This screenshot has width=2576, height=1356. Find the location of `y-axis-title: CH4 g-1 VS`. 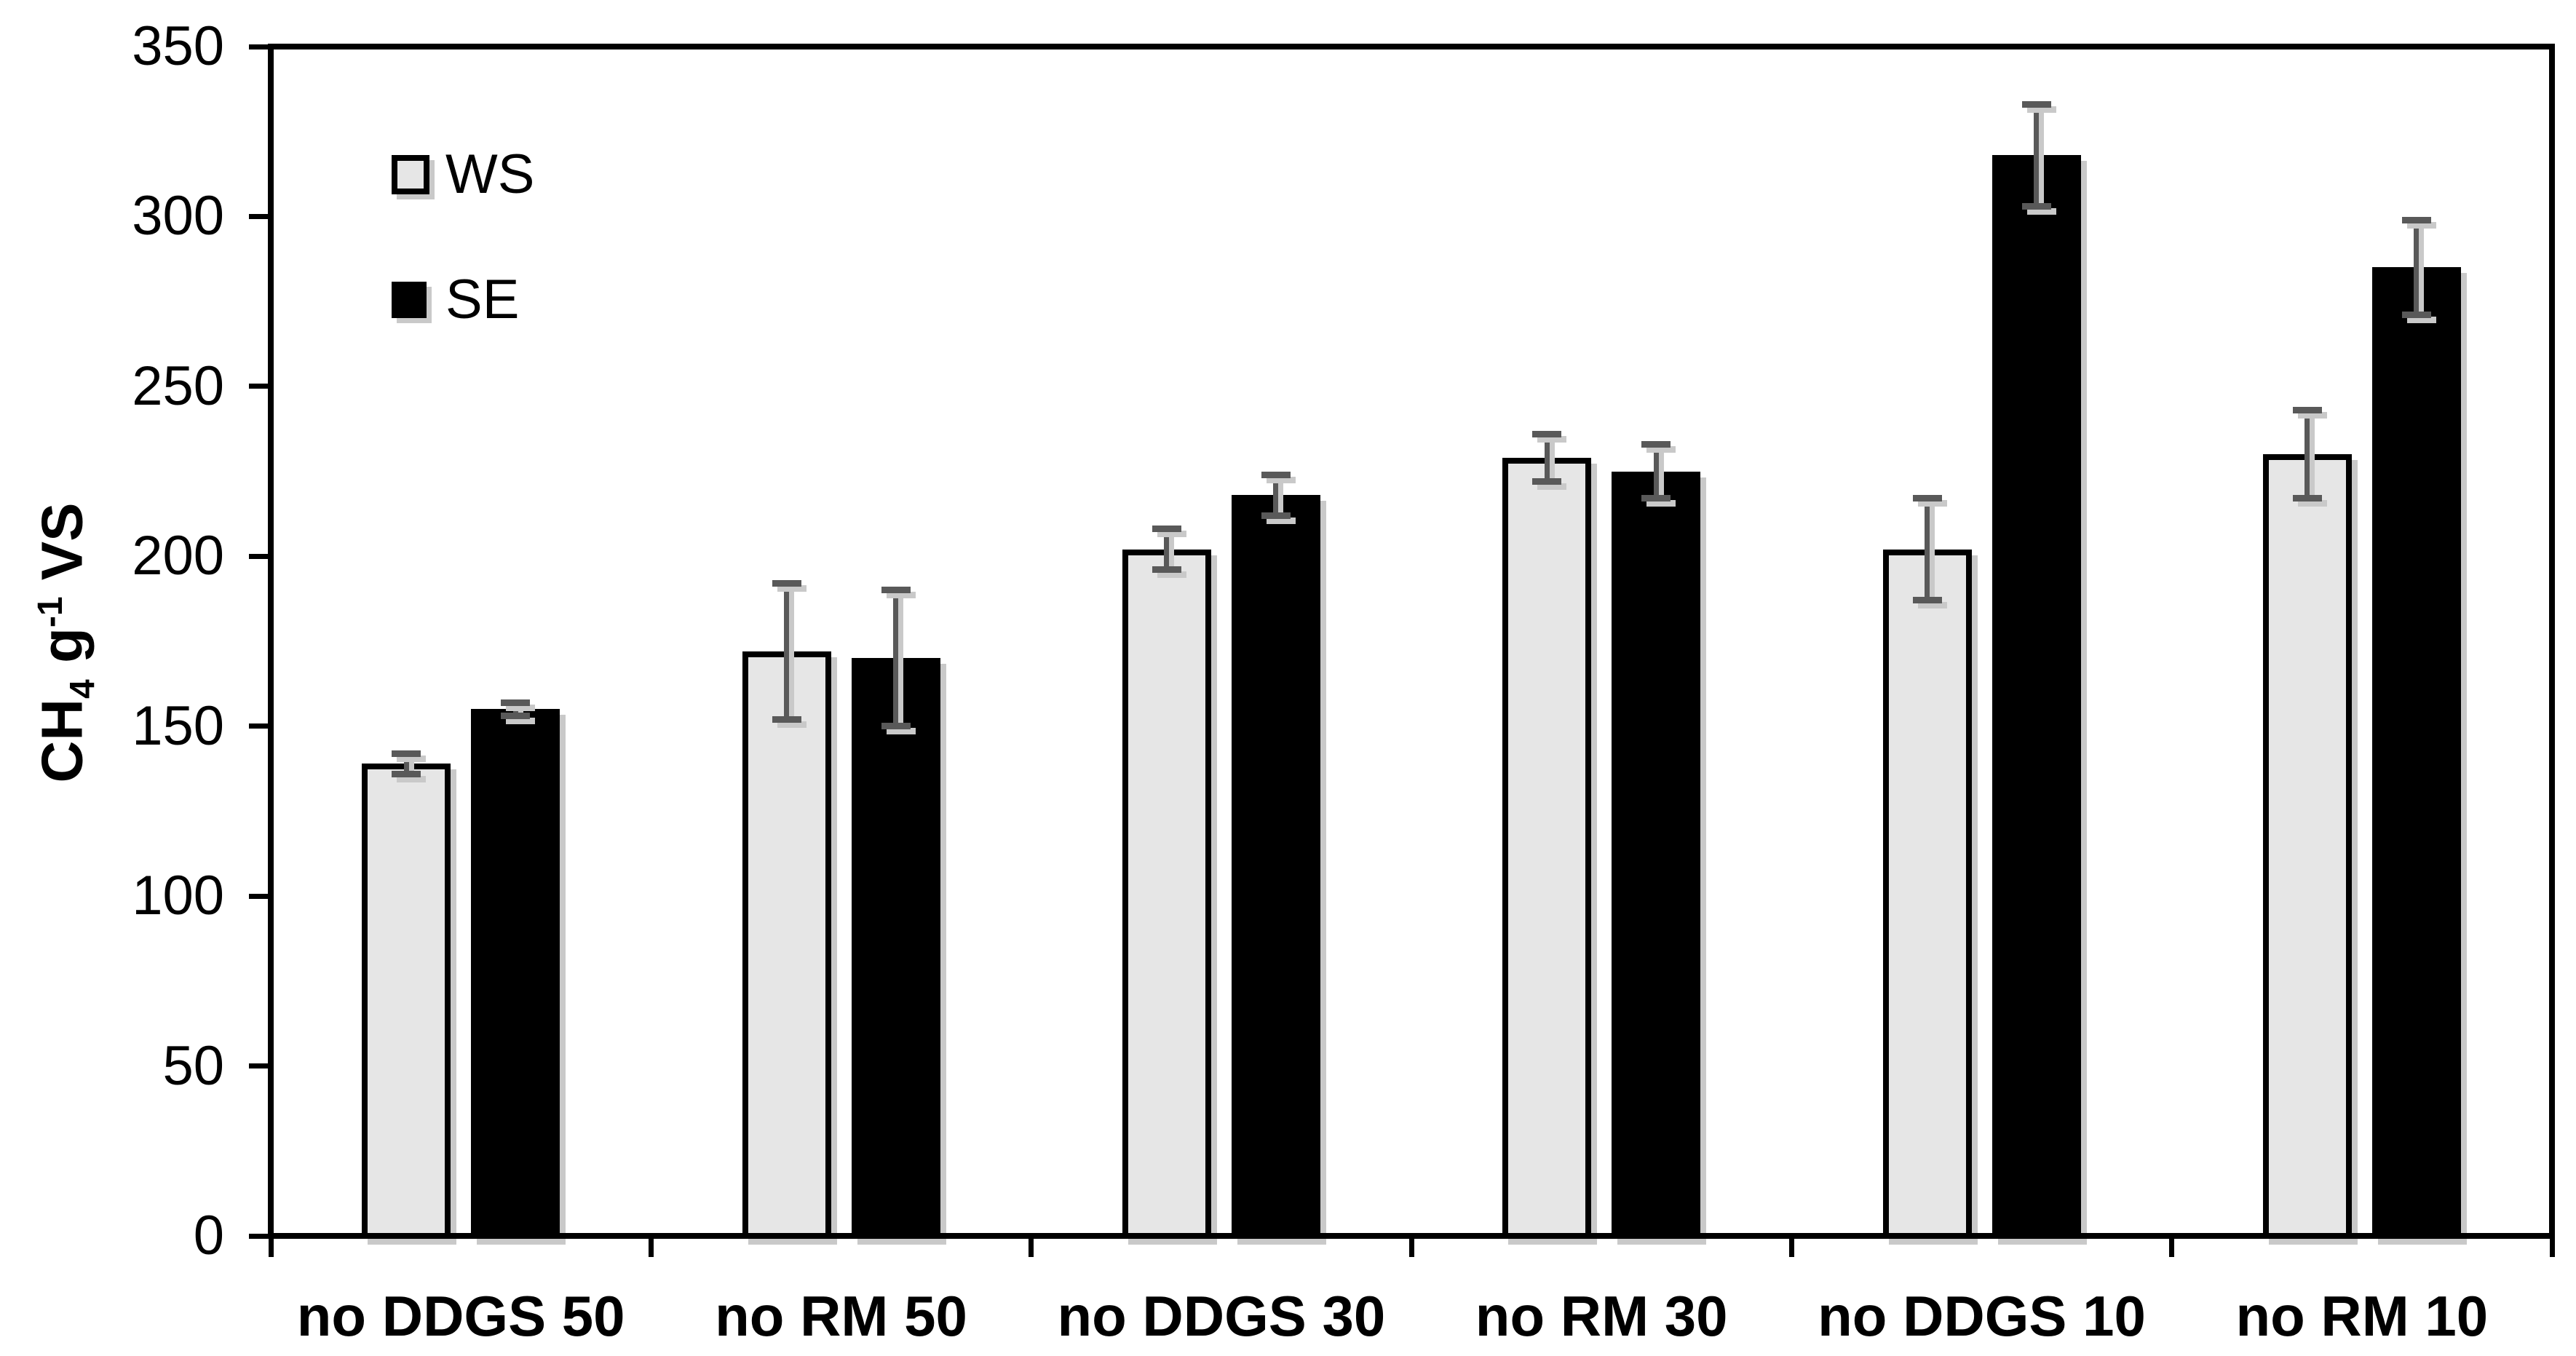

y-axis-title: CH4 g-1 VS is located at coordinates (59, 642).